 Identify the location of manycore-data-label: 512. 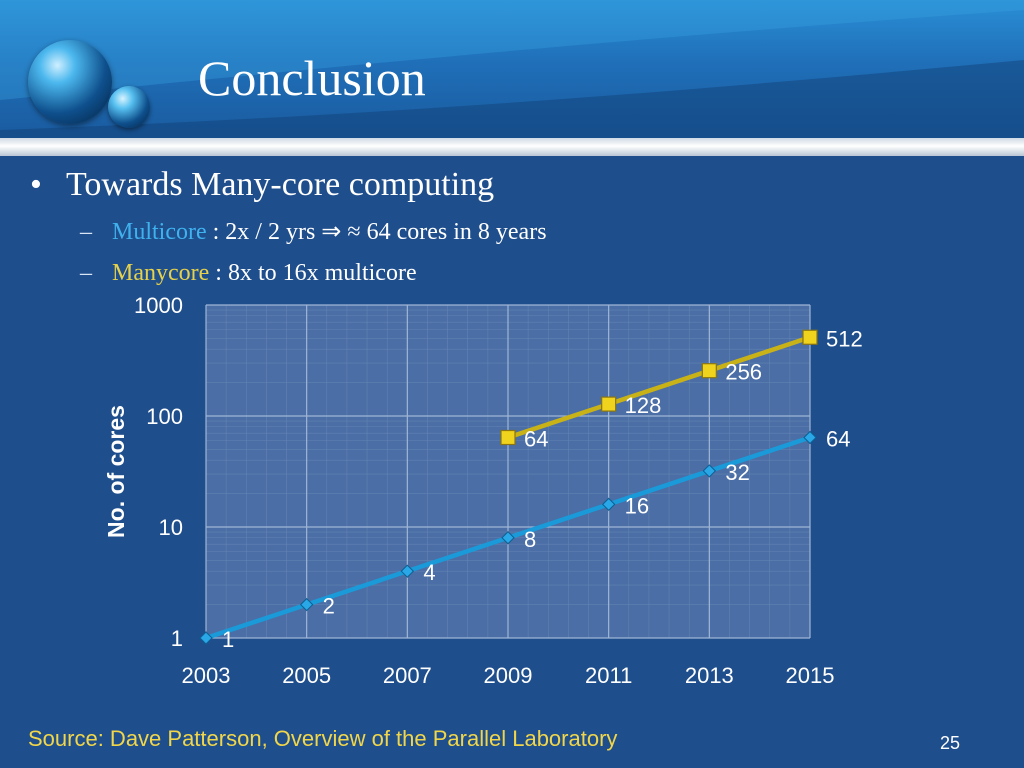
(844, 338).